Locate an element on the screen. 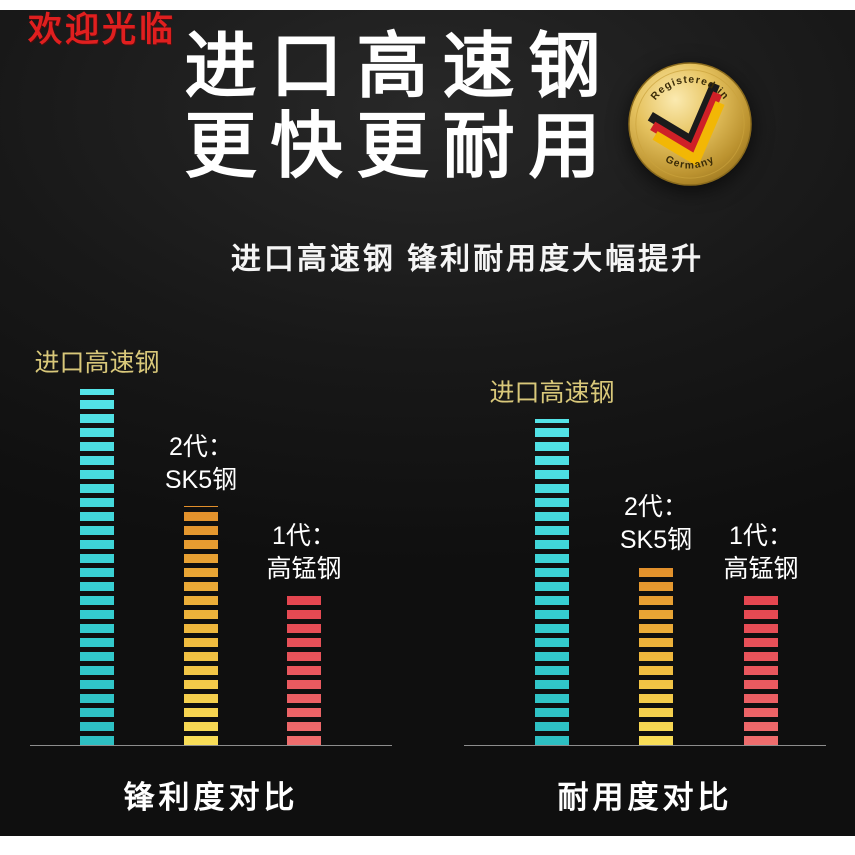 The height and width of the screenshot is (855, 855). welcome-text: 欢迎光临 is located at coordinates (102, 30).